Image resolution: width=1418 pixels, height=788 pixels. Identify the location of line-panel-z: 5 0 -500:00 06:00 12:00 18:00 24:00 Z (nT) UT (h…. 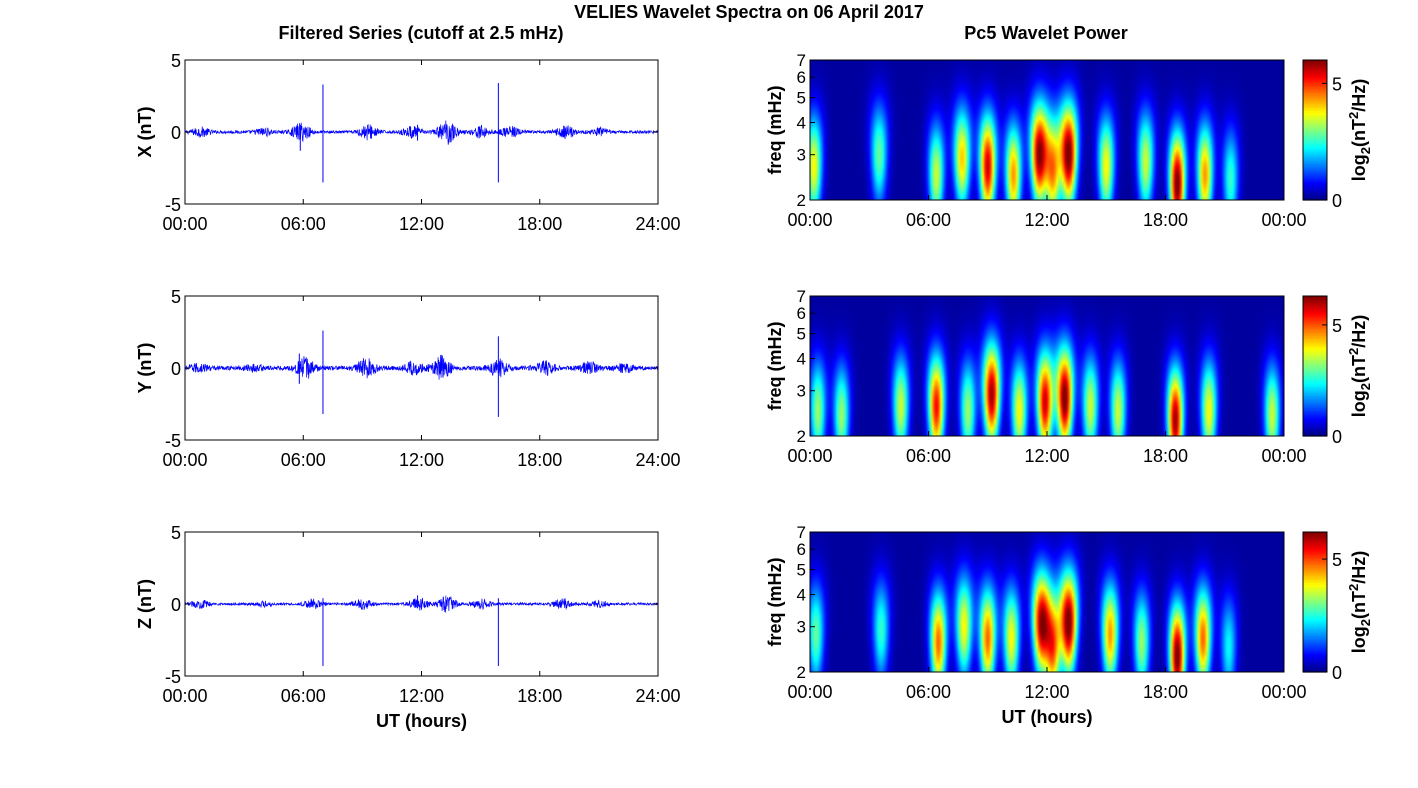
(408, 627).